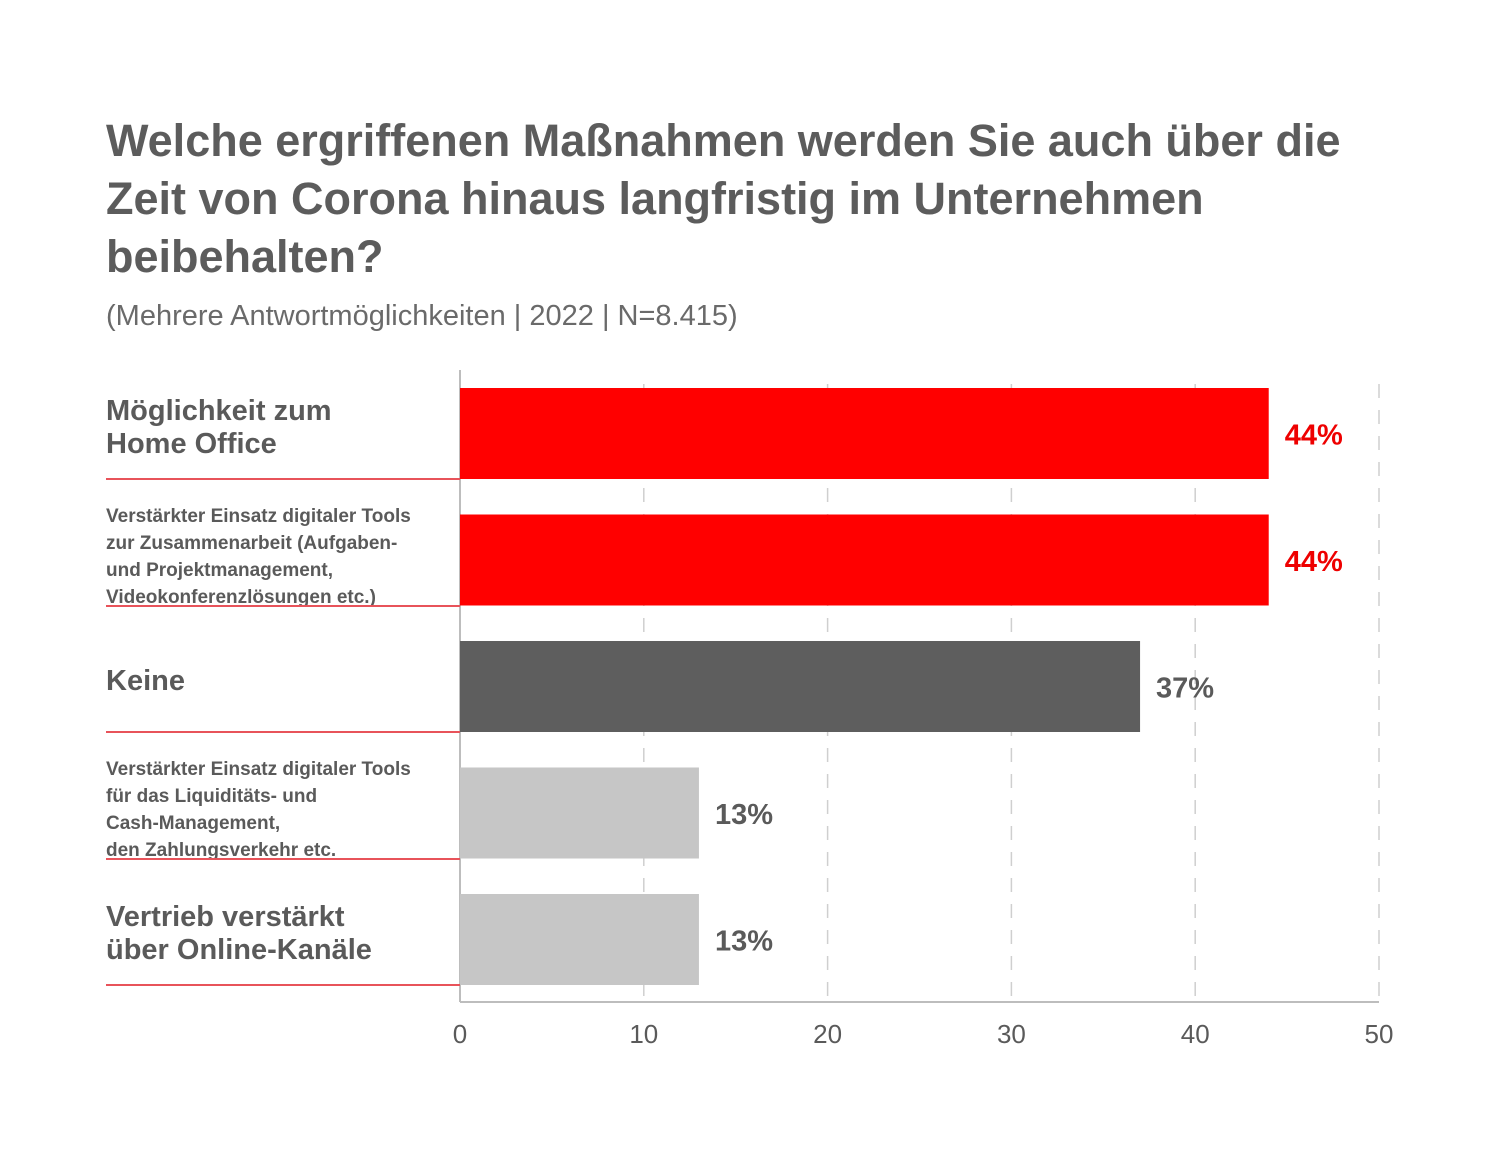  I want to click on value-label-4: 13%, so click(744, 942).